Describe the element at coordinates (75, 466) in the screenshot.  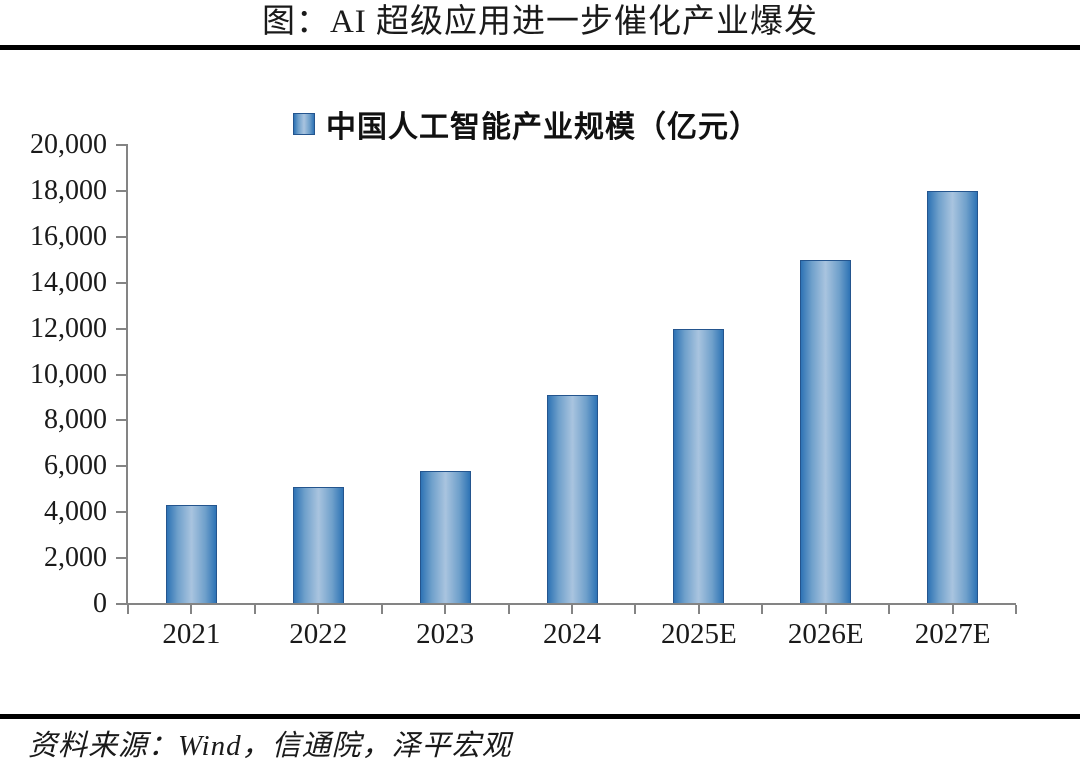
I see `y-axis-tick-label: 6,000` at that location.